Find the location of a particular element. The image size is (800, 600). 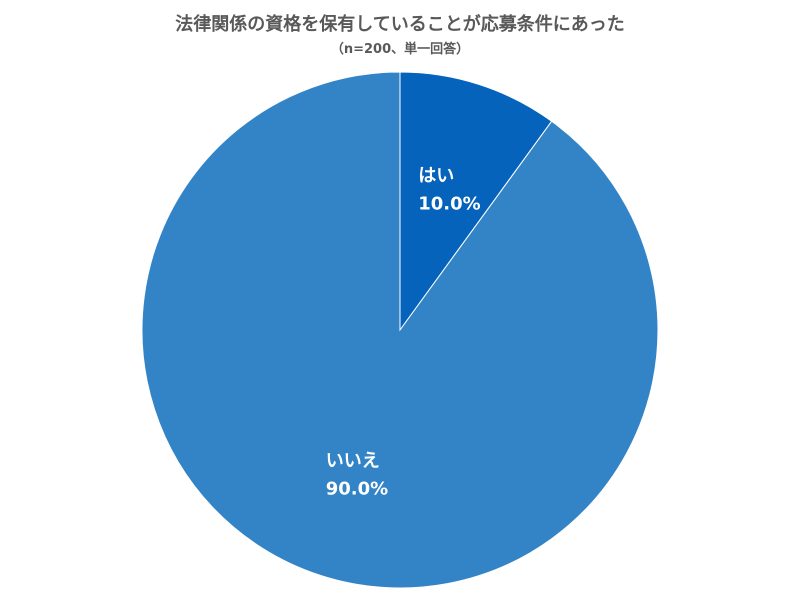

slice-value-label: 10.0% is located at coordinates (449, 204).